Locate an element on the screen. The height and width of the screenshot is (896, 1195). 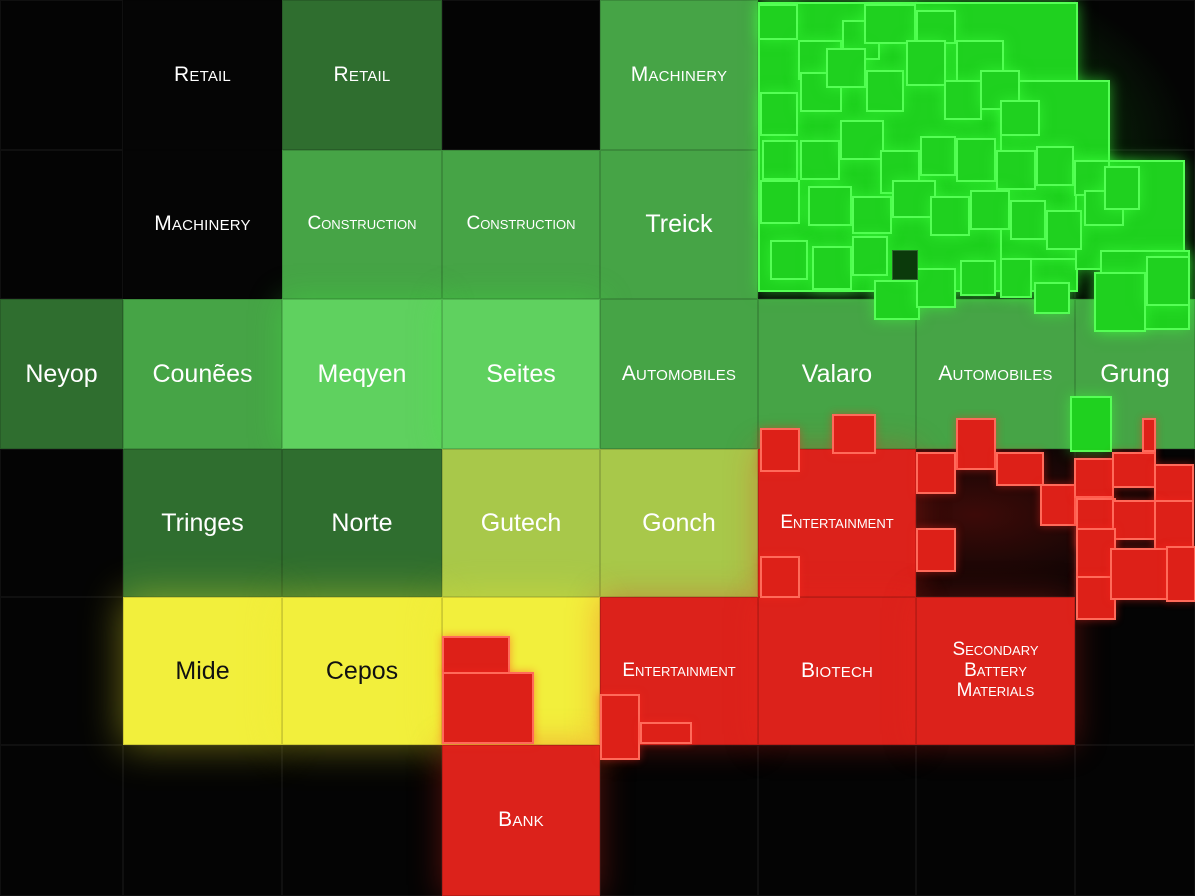
cell-label: Gonch is located at coordinates (679, 522).